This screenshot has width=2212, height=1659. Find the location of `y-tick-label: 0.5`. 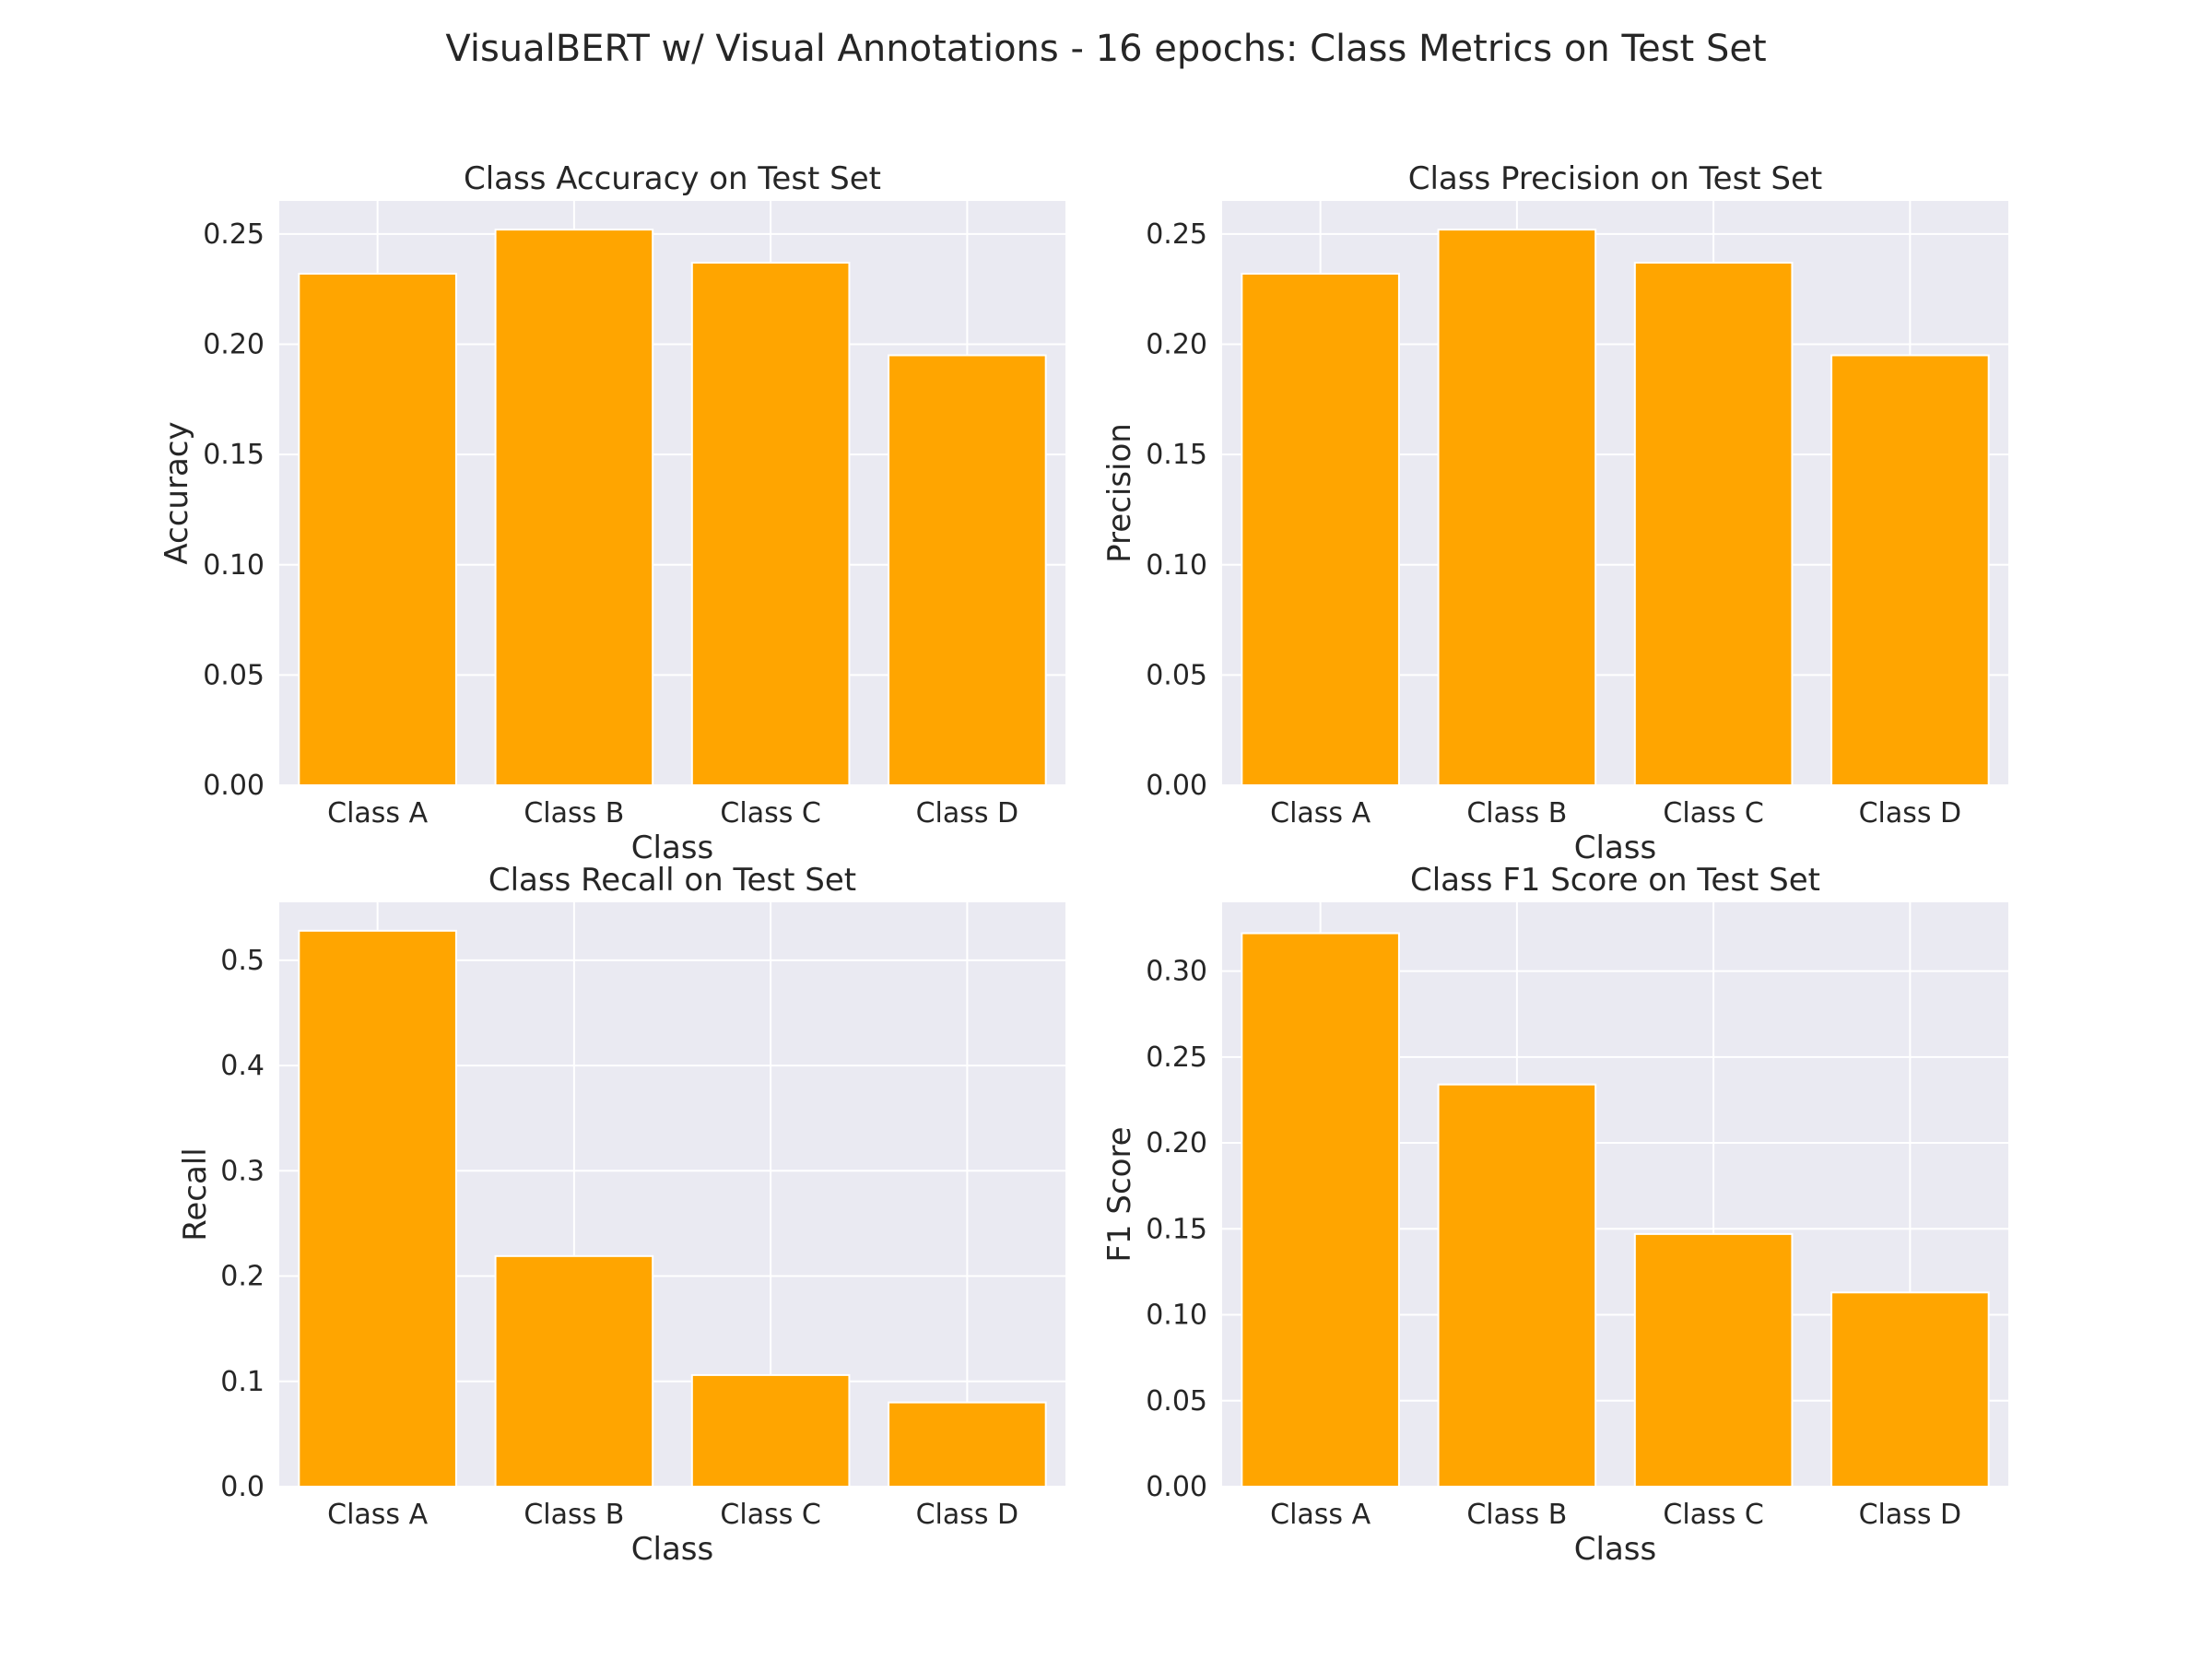

y-tick-label: 0.5 is located at coordinates (242, 961).